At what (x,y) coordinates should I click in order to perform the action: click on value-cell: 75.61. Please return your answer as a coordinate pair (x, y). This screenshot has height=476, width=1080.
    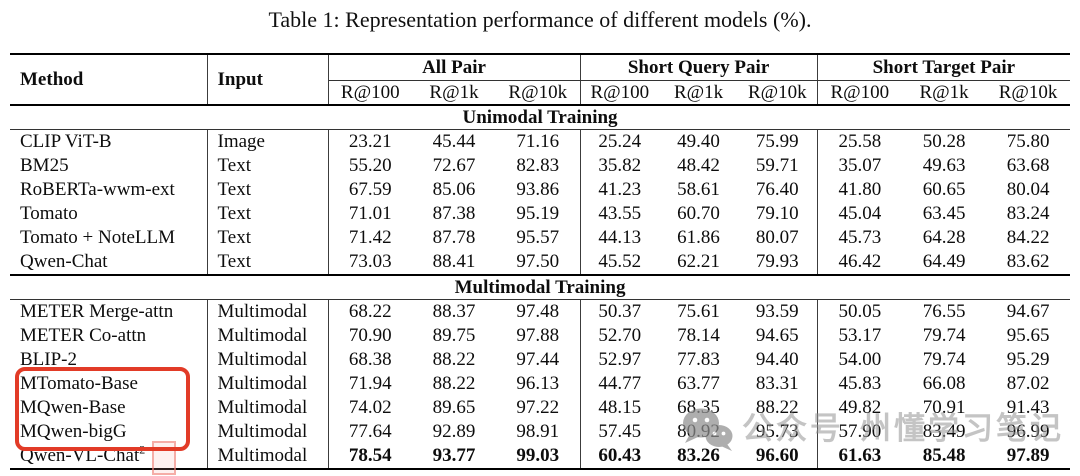
    Looking at the image, I should click on (698, 311).